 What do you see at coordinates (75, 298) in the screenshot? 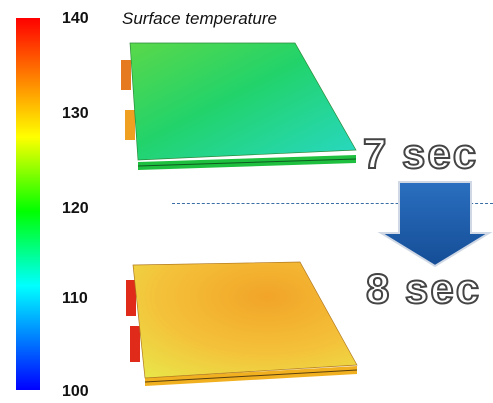
I see `tick-110: 110` at bounding box center [75, 298].